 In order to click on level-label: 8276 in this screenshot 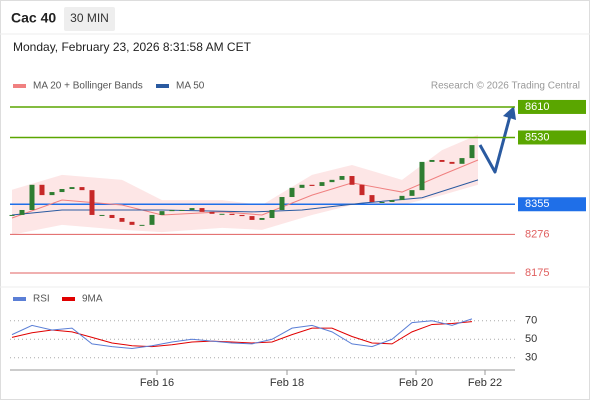, I will do `click(537, 234)`.